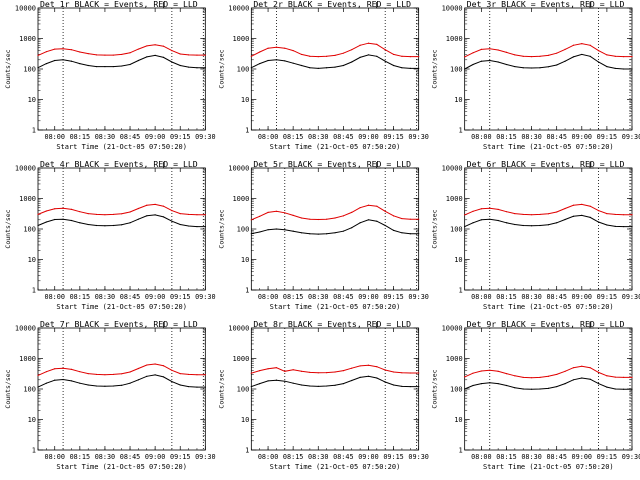  Describe the element at coordinates (548, 147) in the screenshot. I see `x-axis-label: Start Time (21-Oct-05 07:50:20)` at that location.